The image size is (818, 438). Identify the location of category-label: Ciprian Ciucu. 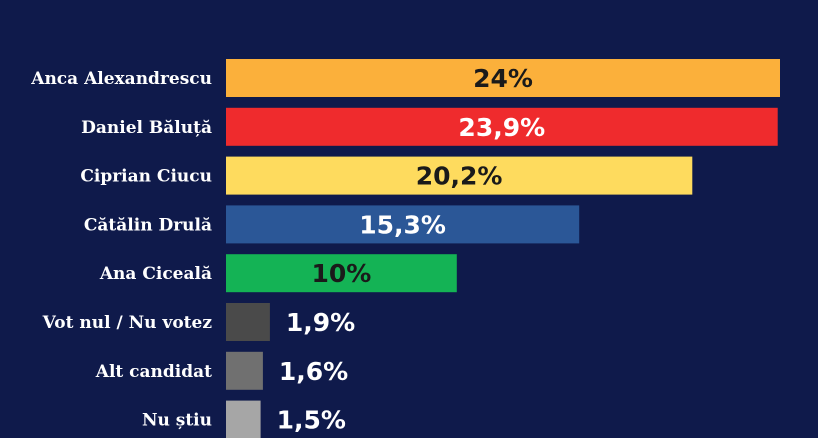
(146, 177).